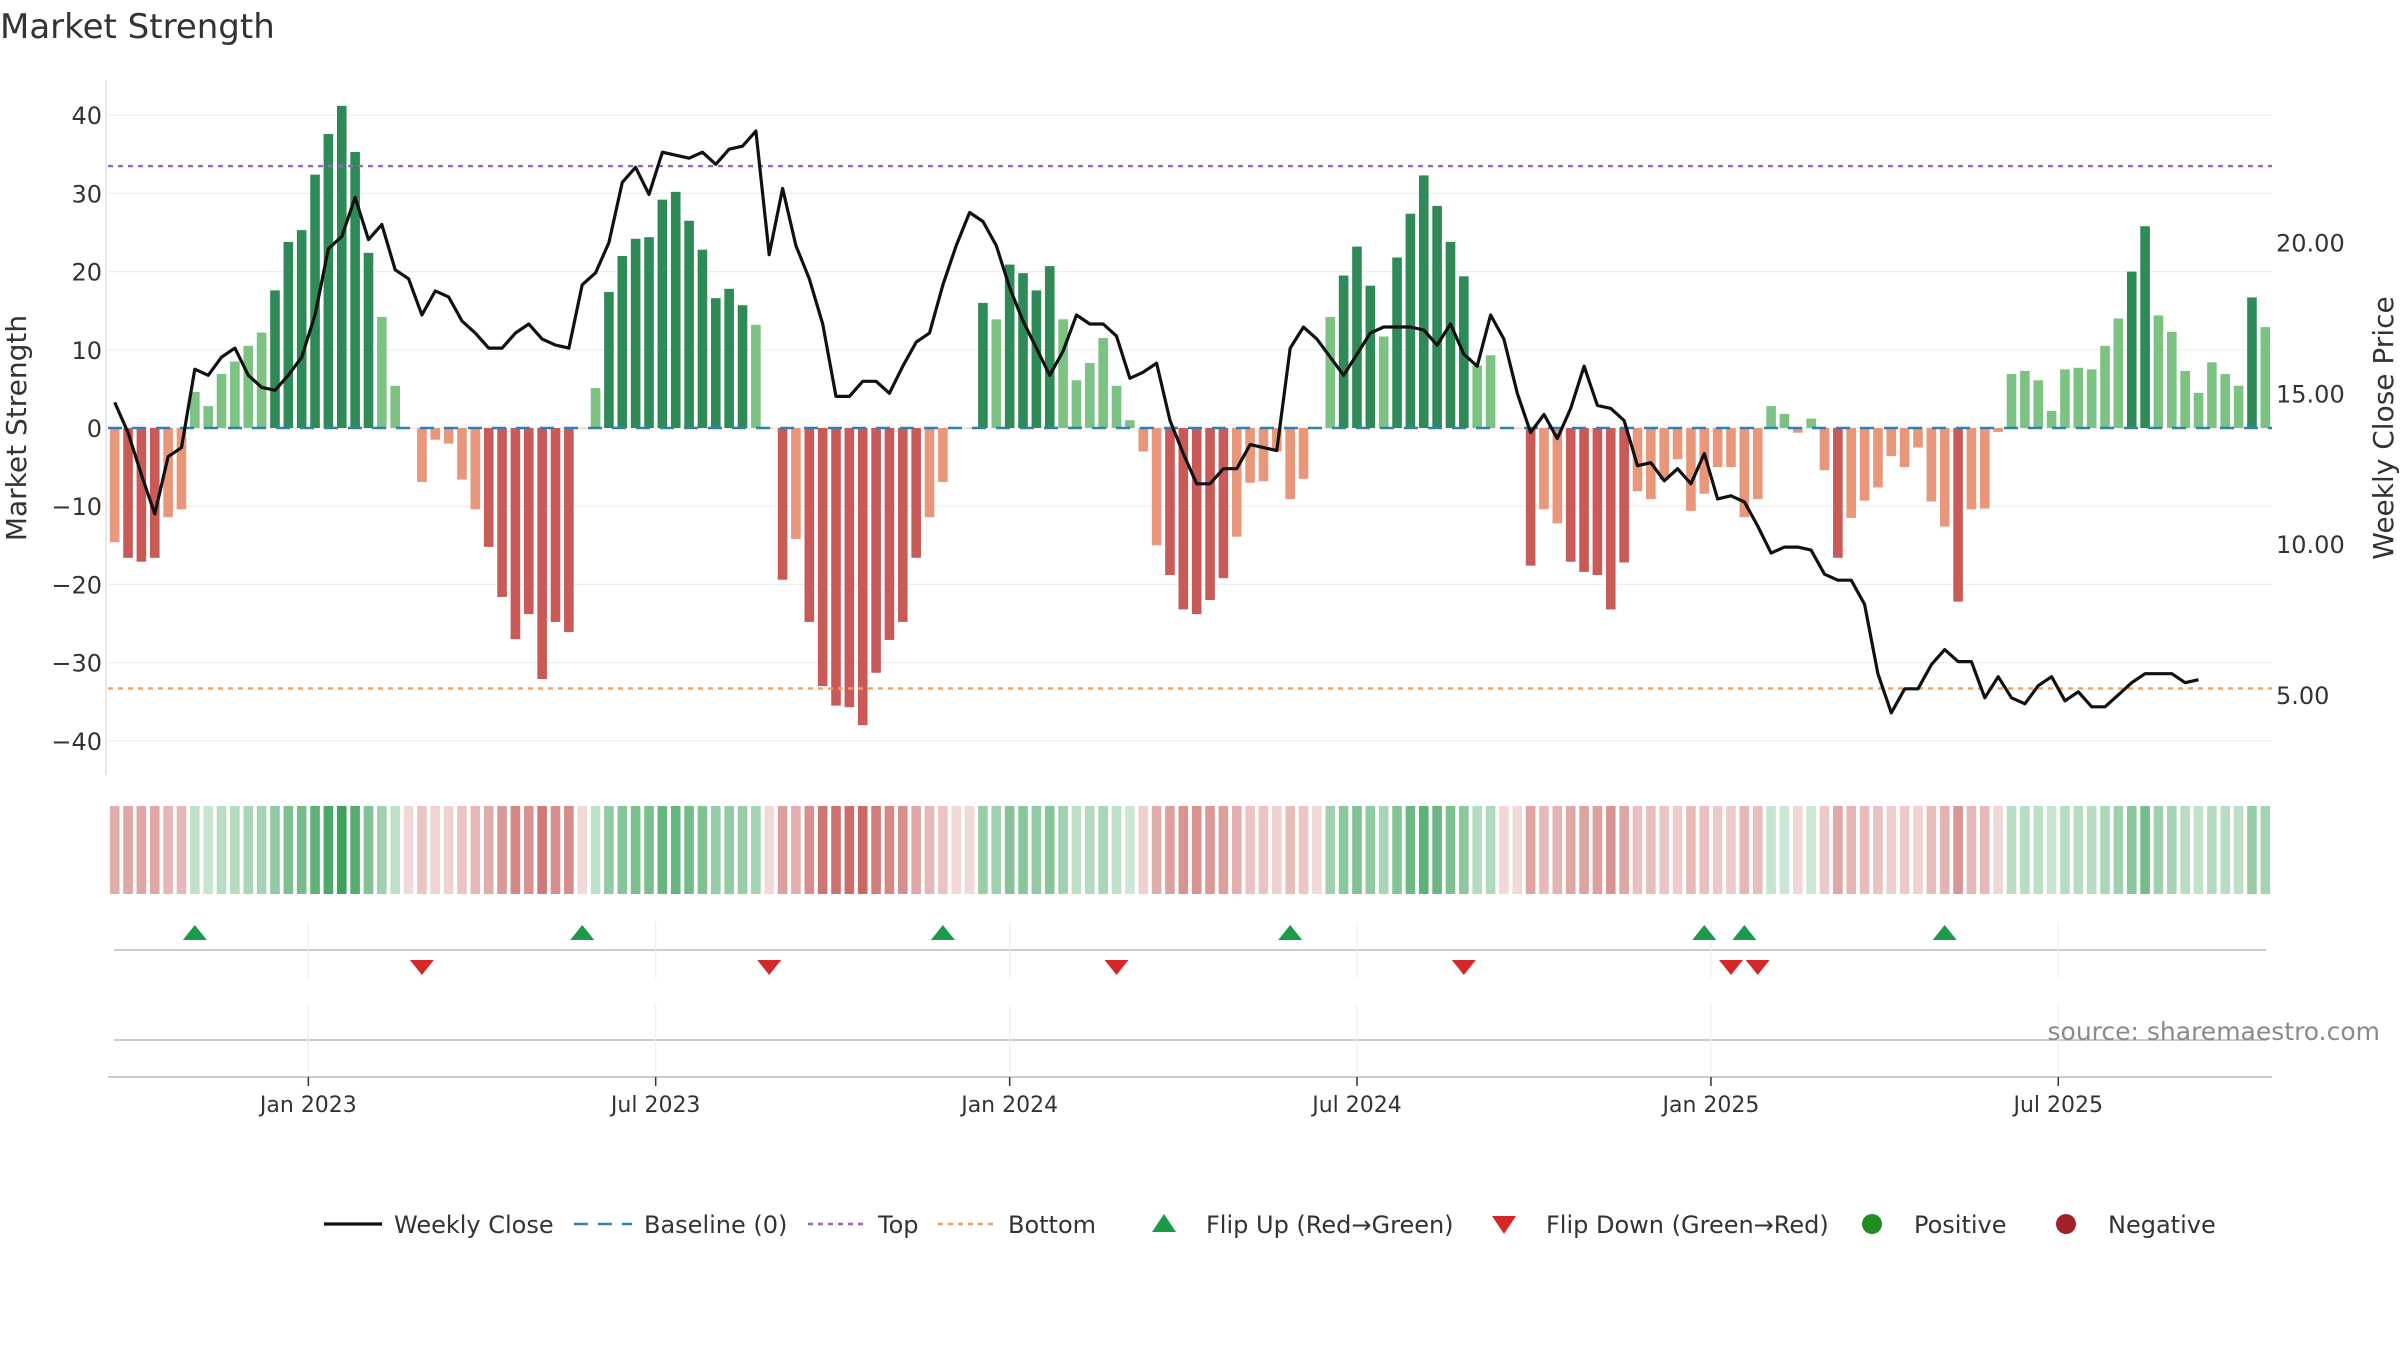 The image size is (2400, 1350). I want to click on legend-label: Flip Up (Red→Green), so click(1330, 1225).